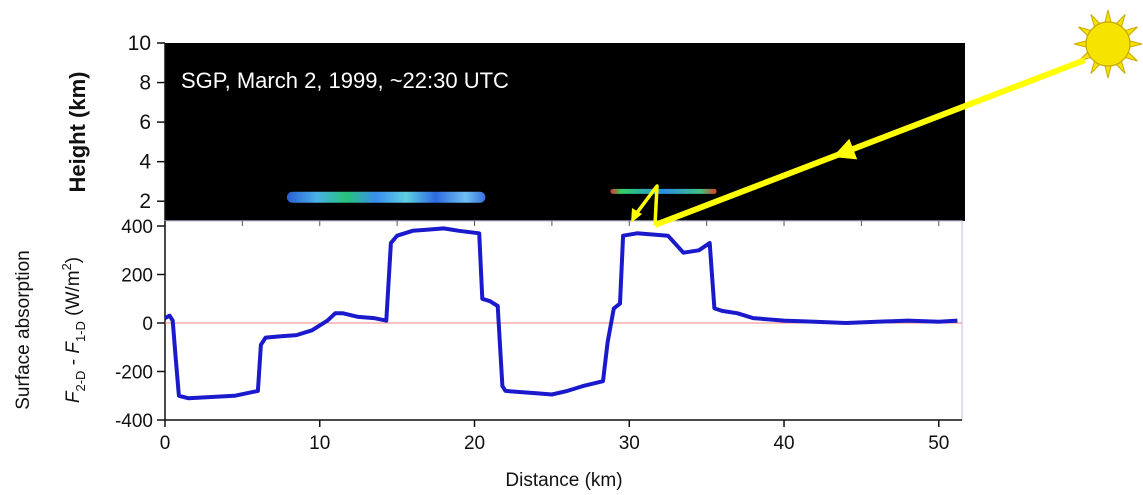 The height and width of the screenshot is (495, 1143). I want to click on subscript-1d: 1-D, so click(80, 331).